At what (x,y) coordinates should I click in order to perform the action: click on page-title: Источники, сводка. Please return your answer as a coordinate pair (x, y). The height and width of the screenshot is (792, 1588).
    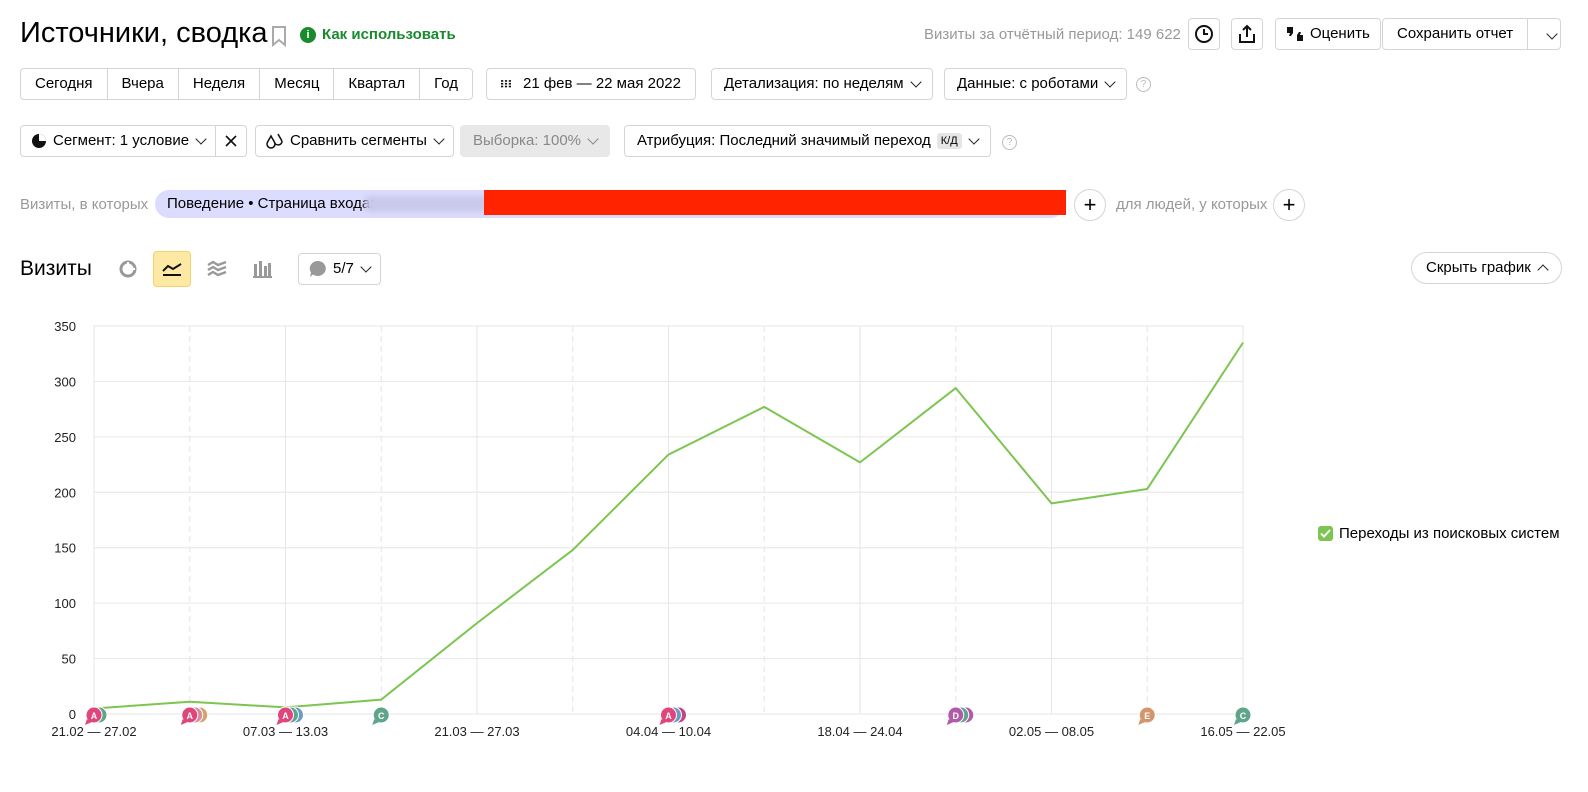
    Looking at the image, I should click on (144, 33).